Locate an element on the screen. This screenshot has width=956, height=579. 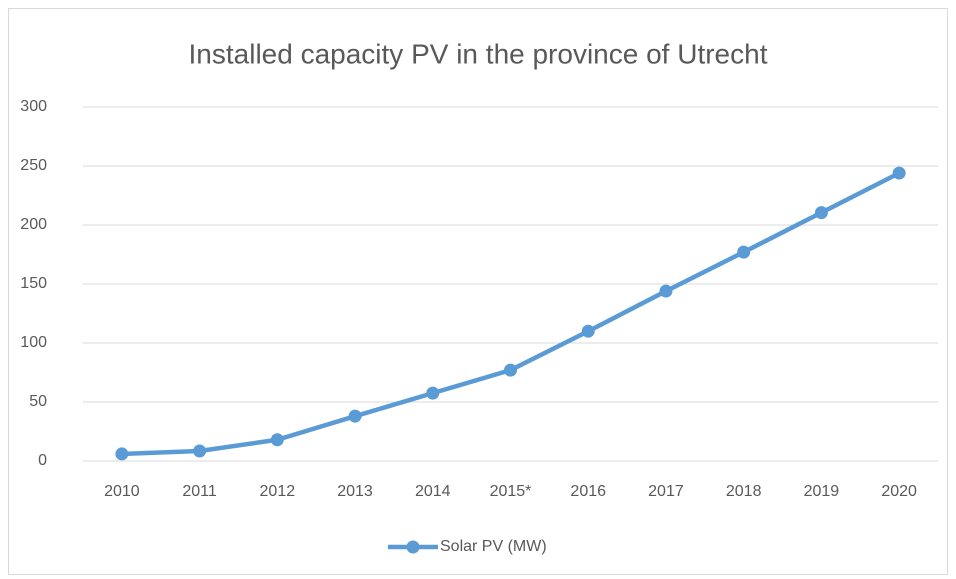
y-tick-label: 300 is located at coordinates (33, 106).